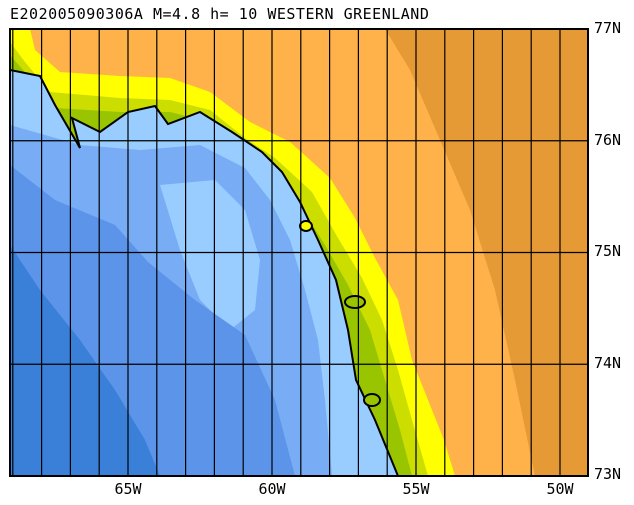 This screenshot has height=505, width=634. Describe the element at coordinates (608, 251) in the screenshot. I see `lat-label-75n: 75N` at that location.